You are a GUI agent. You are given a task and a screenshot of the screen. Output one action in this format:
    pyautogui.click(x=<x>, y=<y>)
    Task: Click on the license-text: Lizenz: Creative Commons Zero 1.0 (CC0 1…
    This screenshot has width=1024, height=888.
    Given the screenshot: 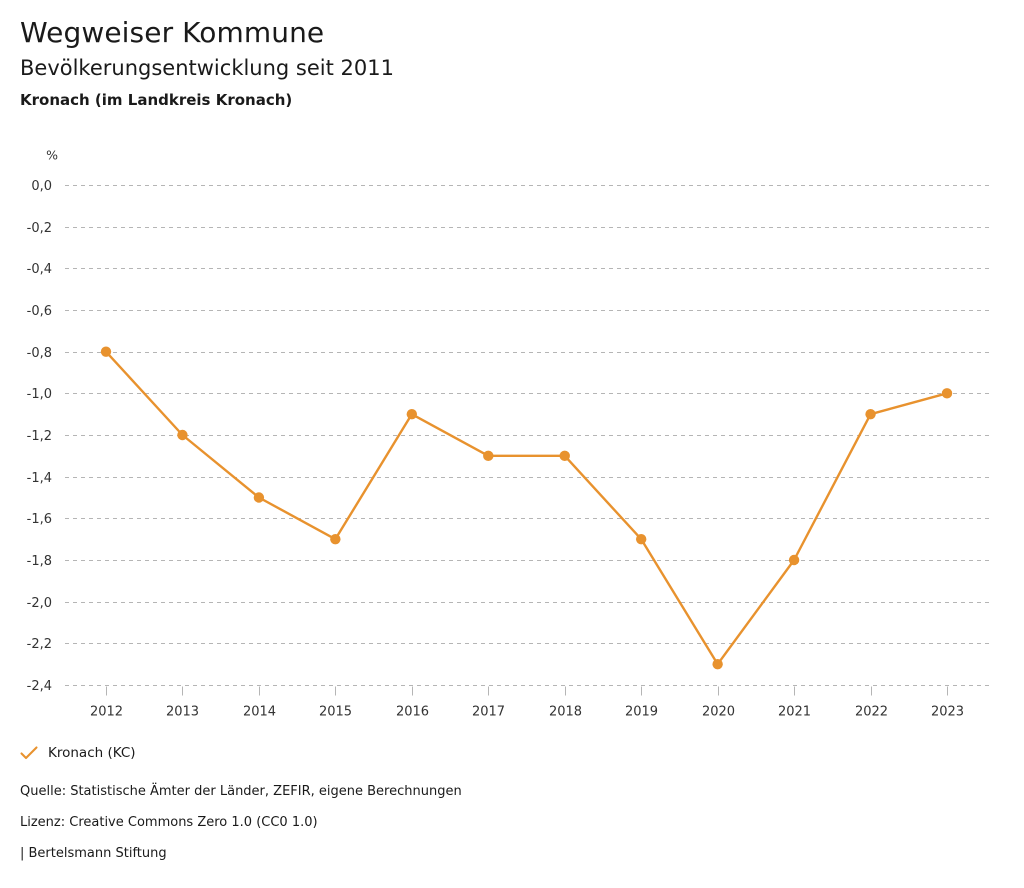 What is the action you would take?
    pyautogui.click(x=169, y=822)
    